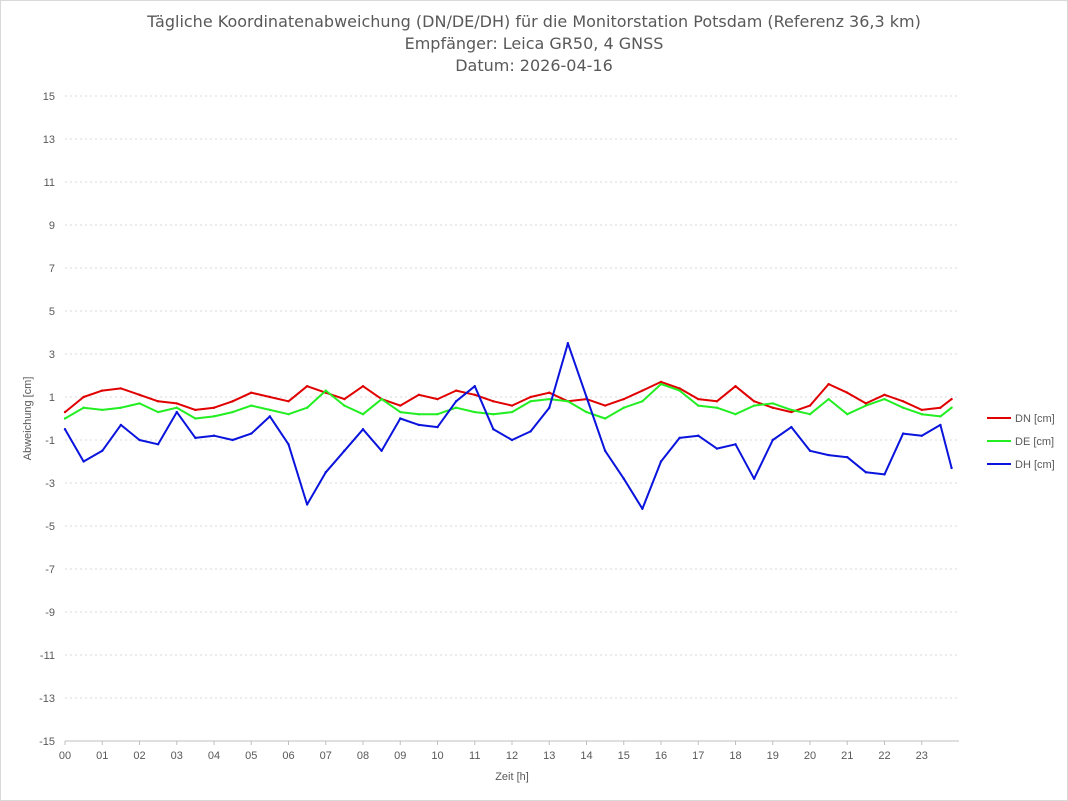 The image size is (1068, 801). Describe the element at coordinates (65, 756) in the screenshot. I see `x-tick-label: 00` at that location.